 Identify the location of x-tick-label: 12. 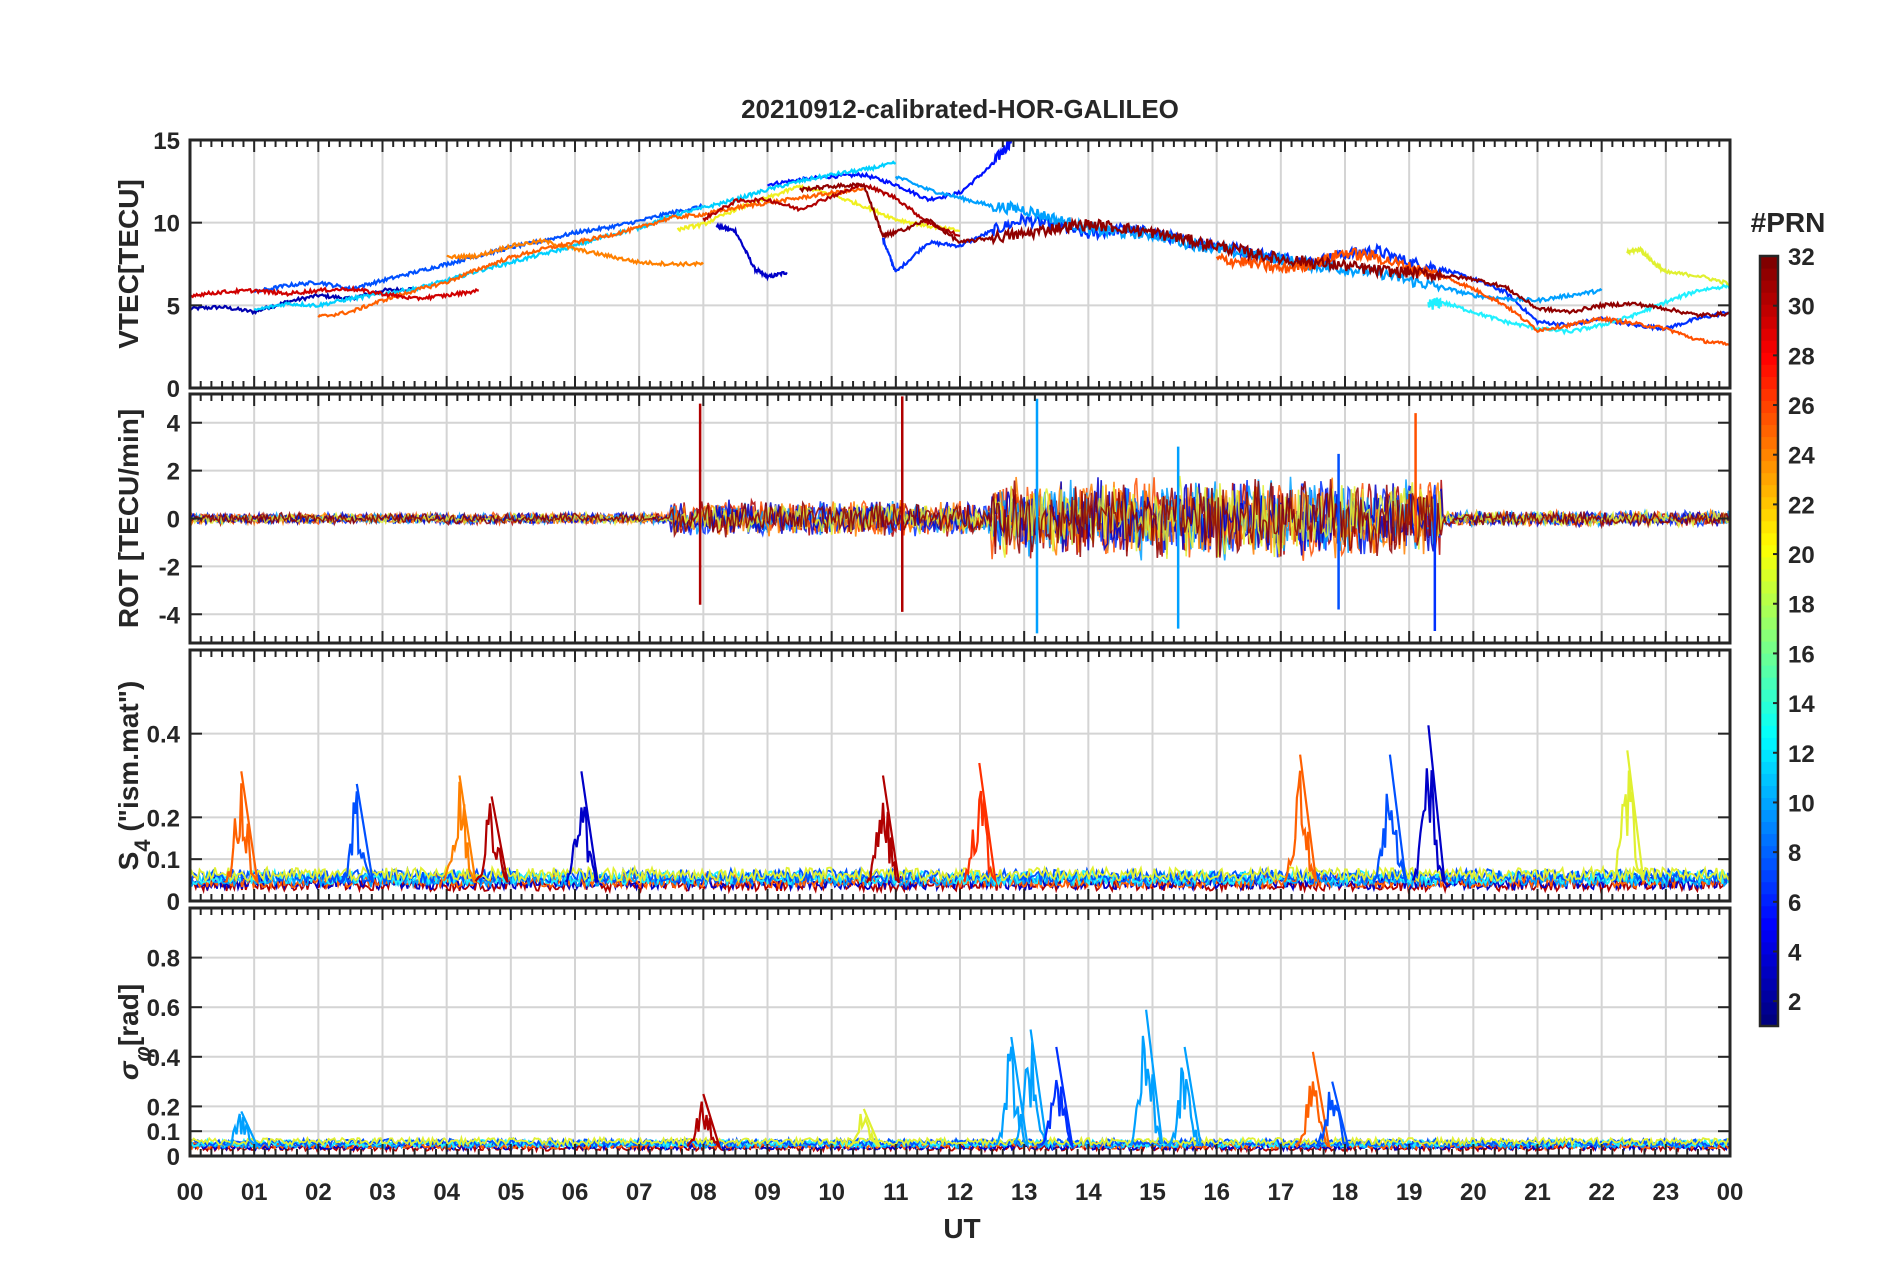
(960, 1192).